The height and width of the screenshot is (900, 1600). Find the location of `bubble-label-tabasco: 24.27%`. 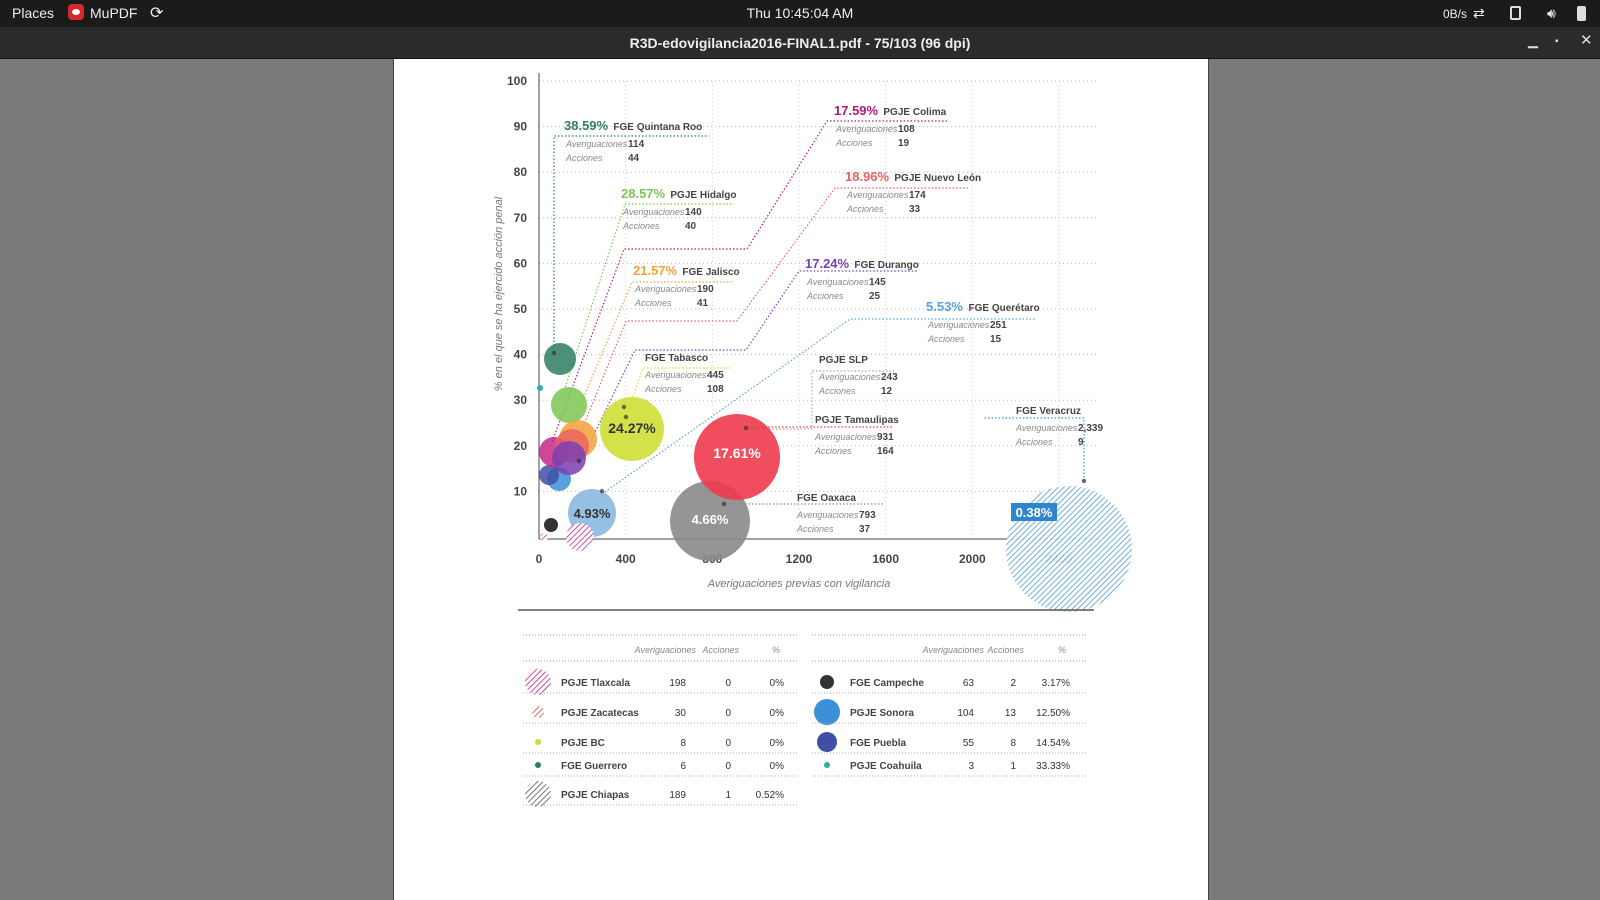

bubble-label-tabasco: 24.27% is located at coordinates (632, 428).